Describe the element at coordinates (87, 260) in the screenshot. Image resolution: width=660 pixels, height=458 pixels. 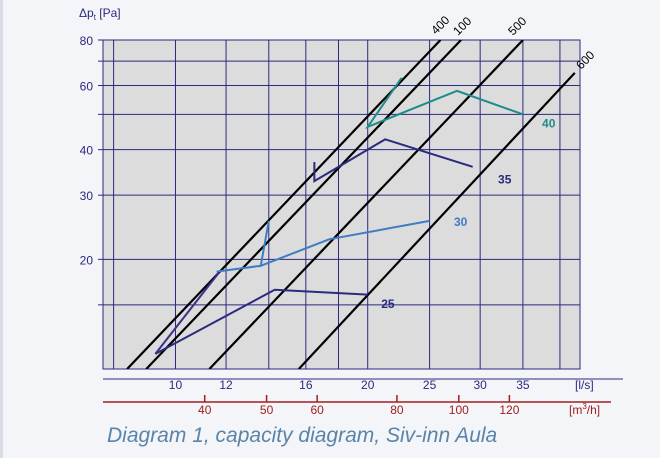
I see `y-tick-label: 20` at that location.